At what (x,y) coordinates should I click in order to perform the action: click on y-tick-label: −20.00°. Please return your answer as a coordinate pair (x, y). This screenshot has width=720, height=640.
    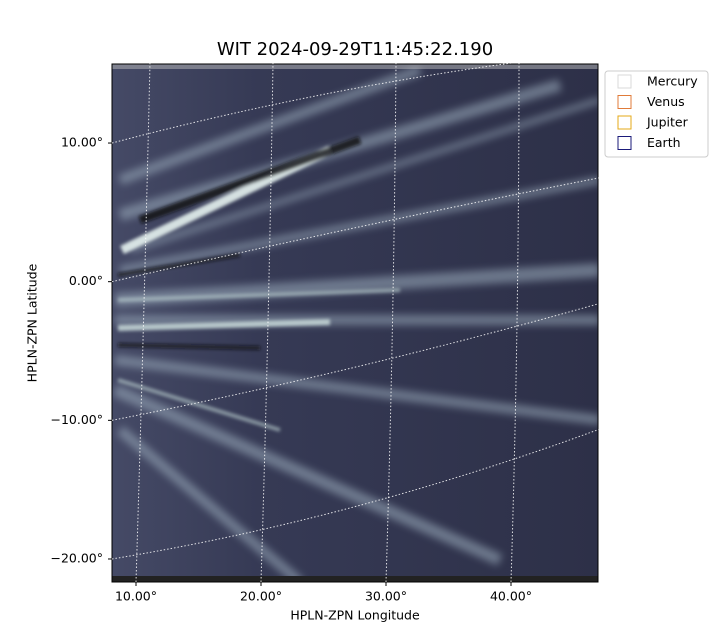
    Looking at the image, I should click on (76, 557).